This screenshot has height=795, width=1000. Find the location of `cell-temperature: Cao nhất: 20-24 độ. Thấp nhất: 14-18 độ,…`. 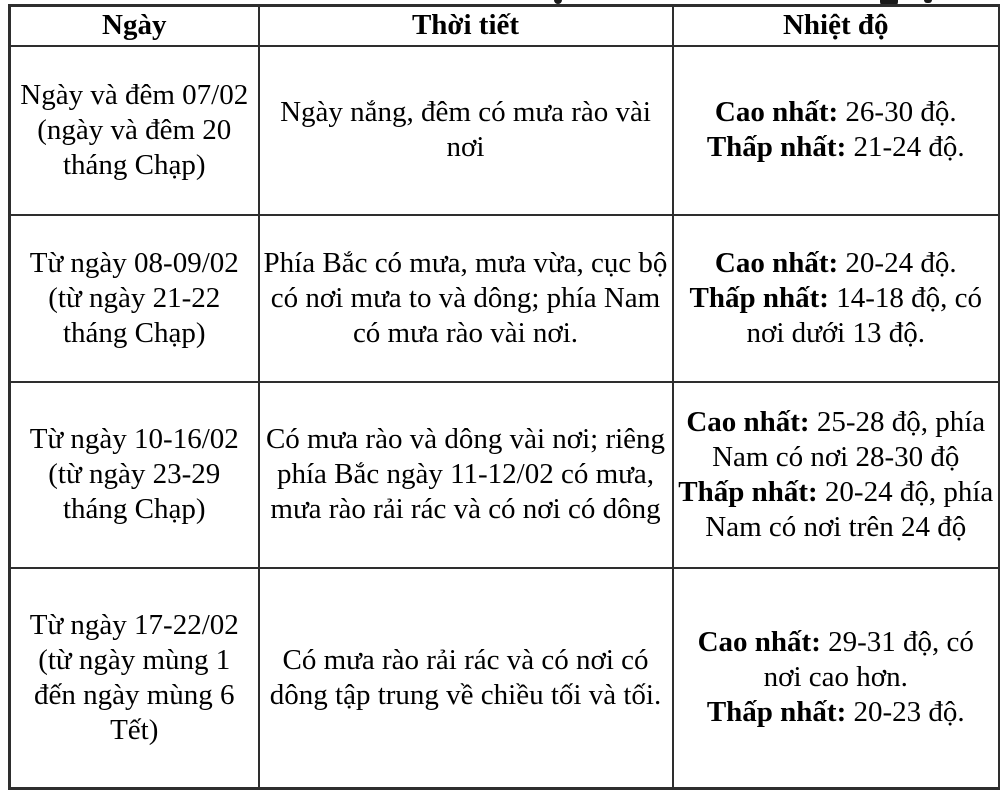

cell-temperature: Cao nhất: 20-24 độ. Thấp nhất: 14-18 độ,… is located at coordinates (835, 298).